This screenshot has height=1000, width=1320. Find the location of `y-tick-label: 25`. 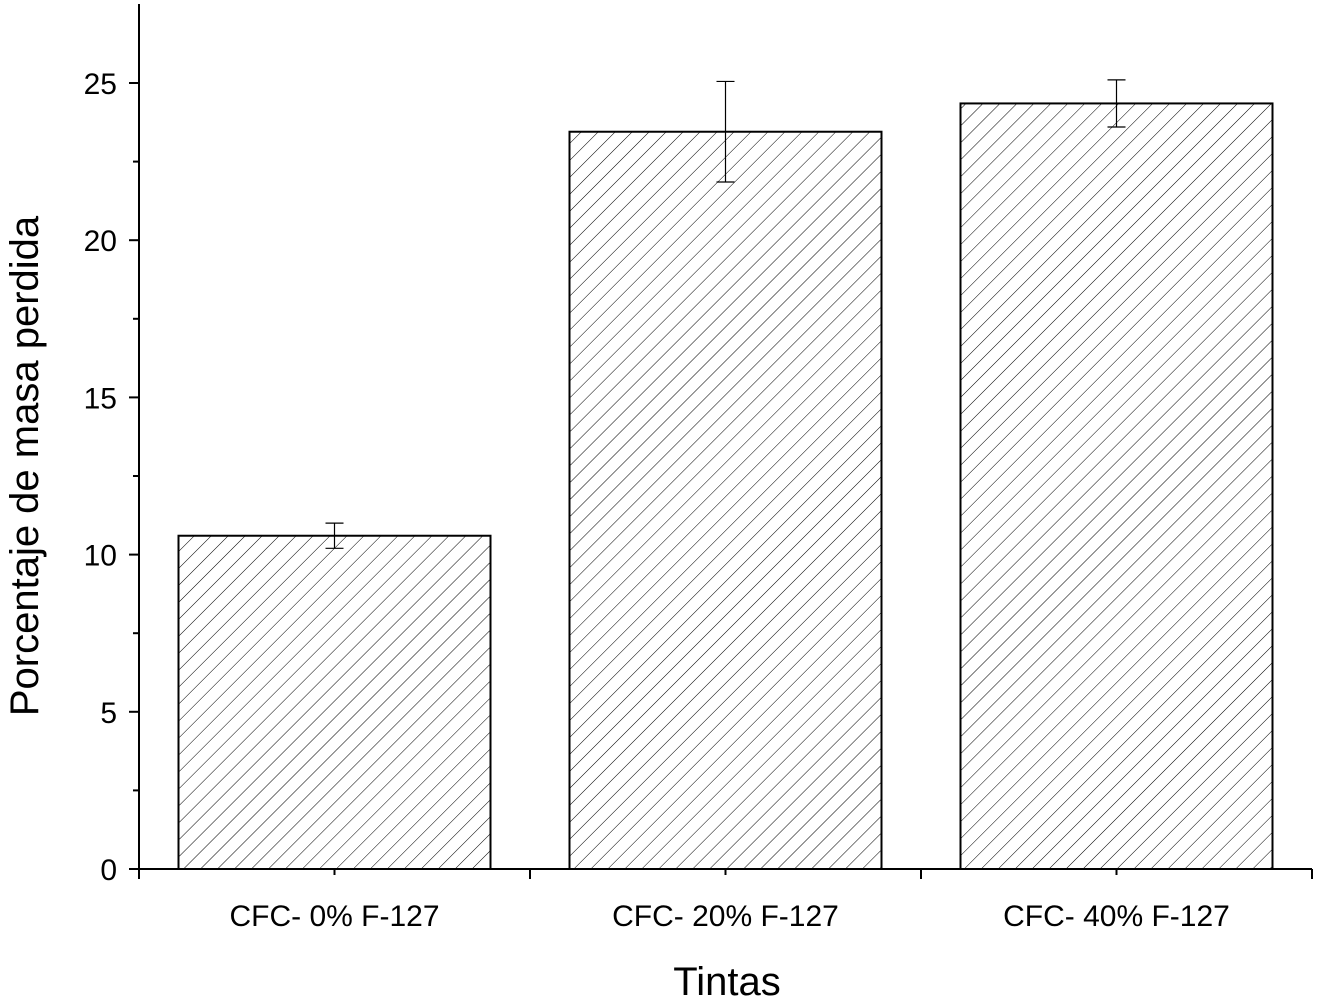

y-tick-label: 25 is located at coordinates (100, 84).